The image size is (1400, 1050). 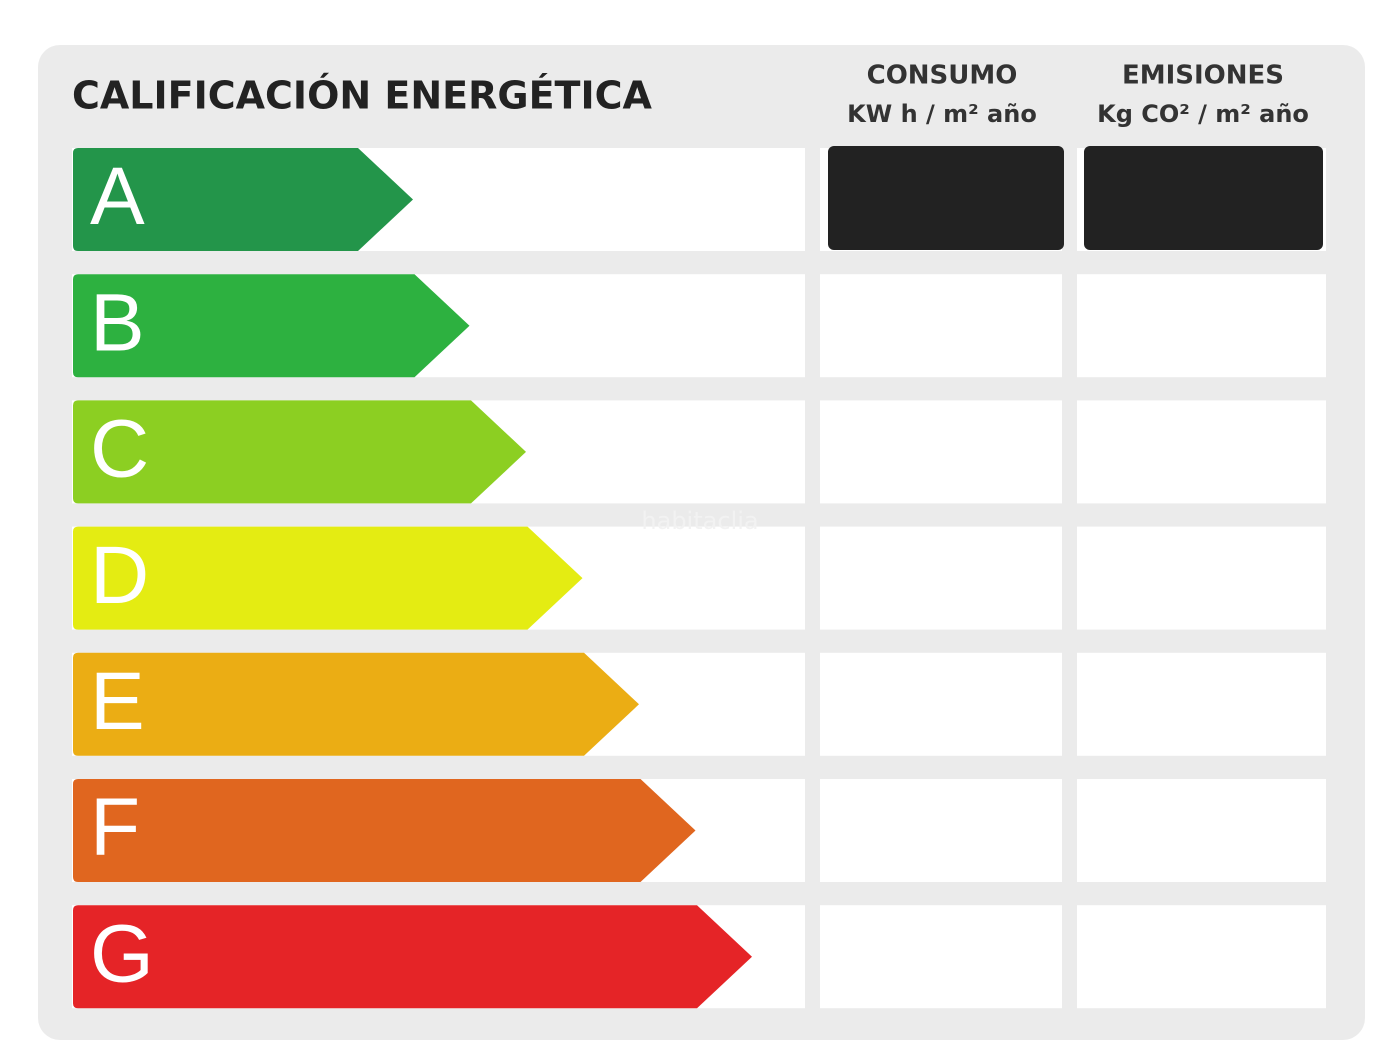 What do you see at coordinates (1203, 114) in the screenshot?
I see `column-unit: Kg CO² / m² año` at bounding box center [1203, 114].